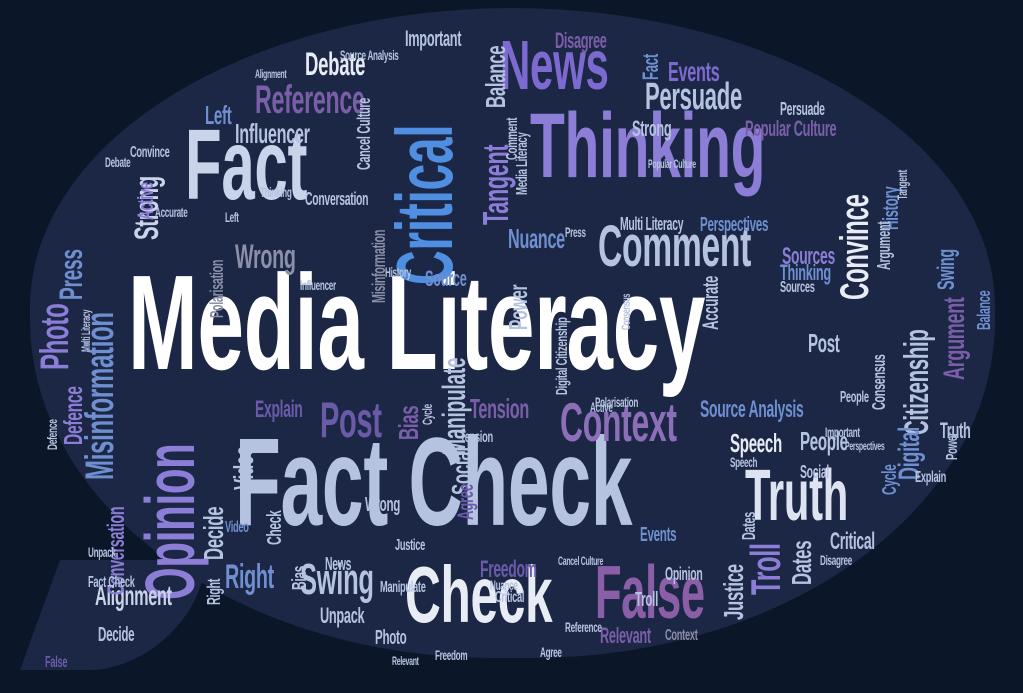 The image size is (1023, 693). I want to click on cloud-word: Citizenship, so click(917, 382).